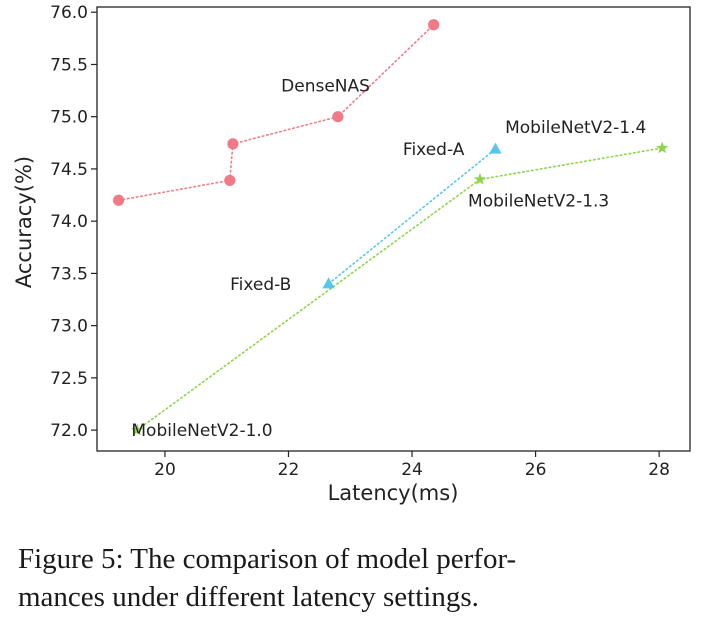 This screenshot has width=701, height=626. Describe the element at coordinates (165, 470) in the screenshot. I see `x-tick-label: 20` at that location.